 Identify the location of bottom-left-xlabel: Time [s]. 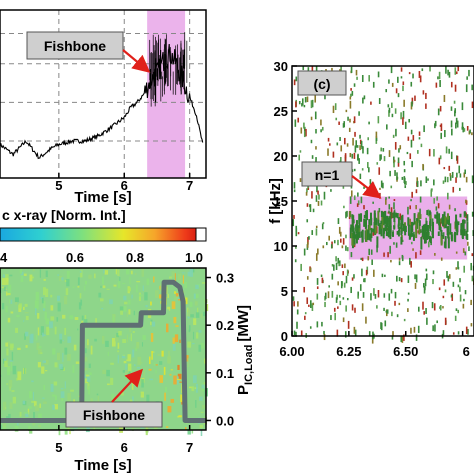
(102, 465).